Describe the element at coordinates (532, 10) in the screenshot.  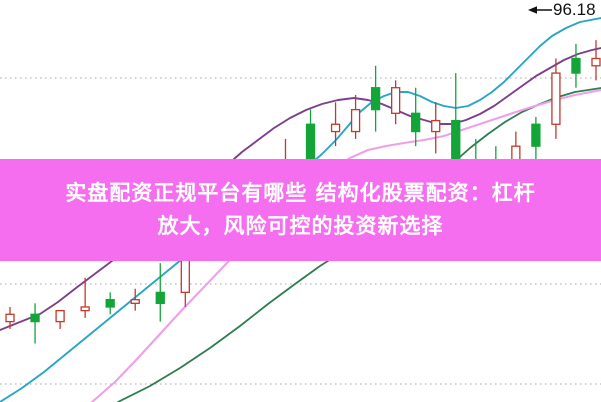
I see `arrow-left-icon` at that location.